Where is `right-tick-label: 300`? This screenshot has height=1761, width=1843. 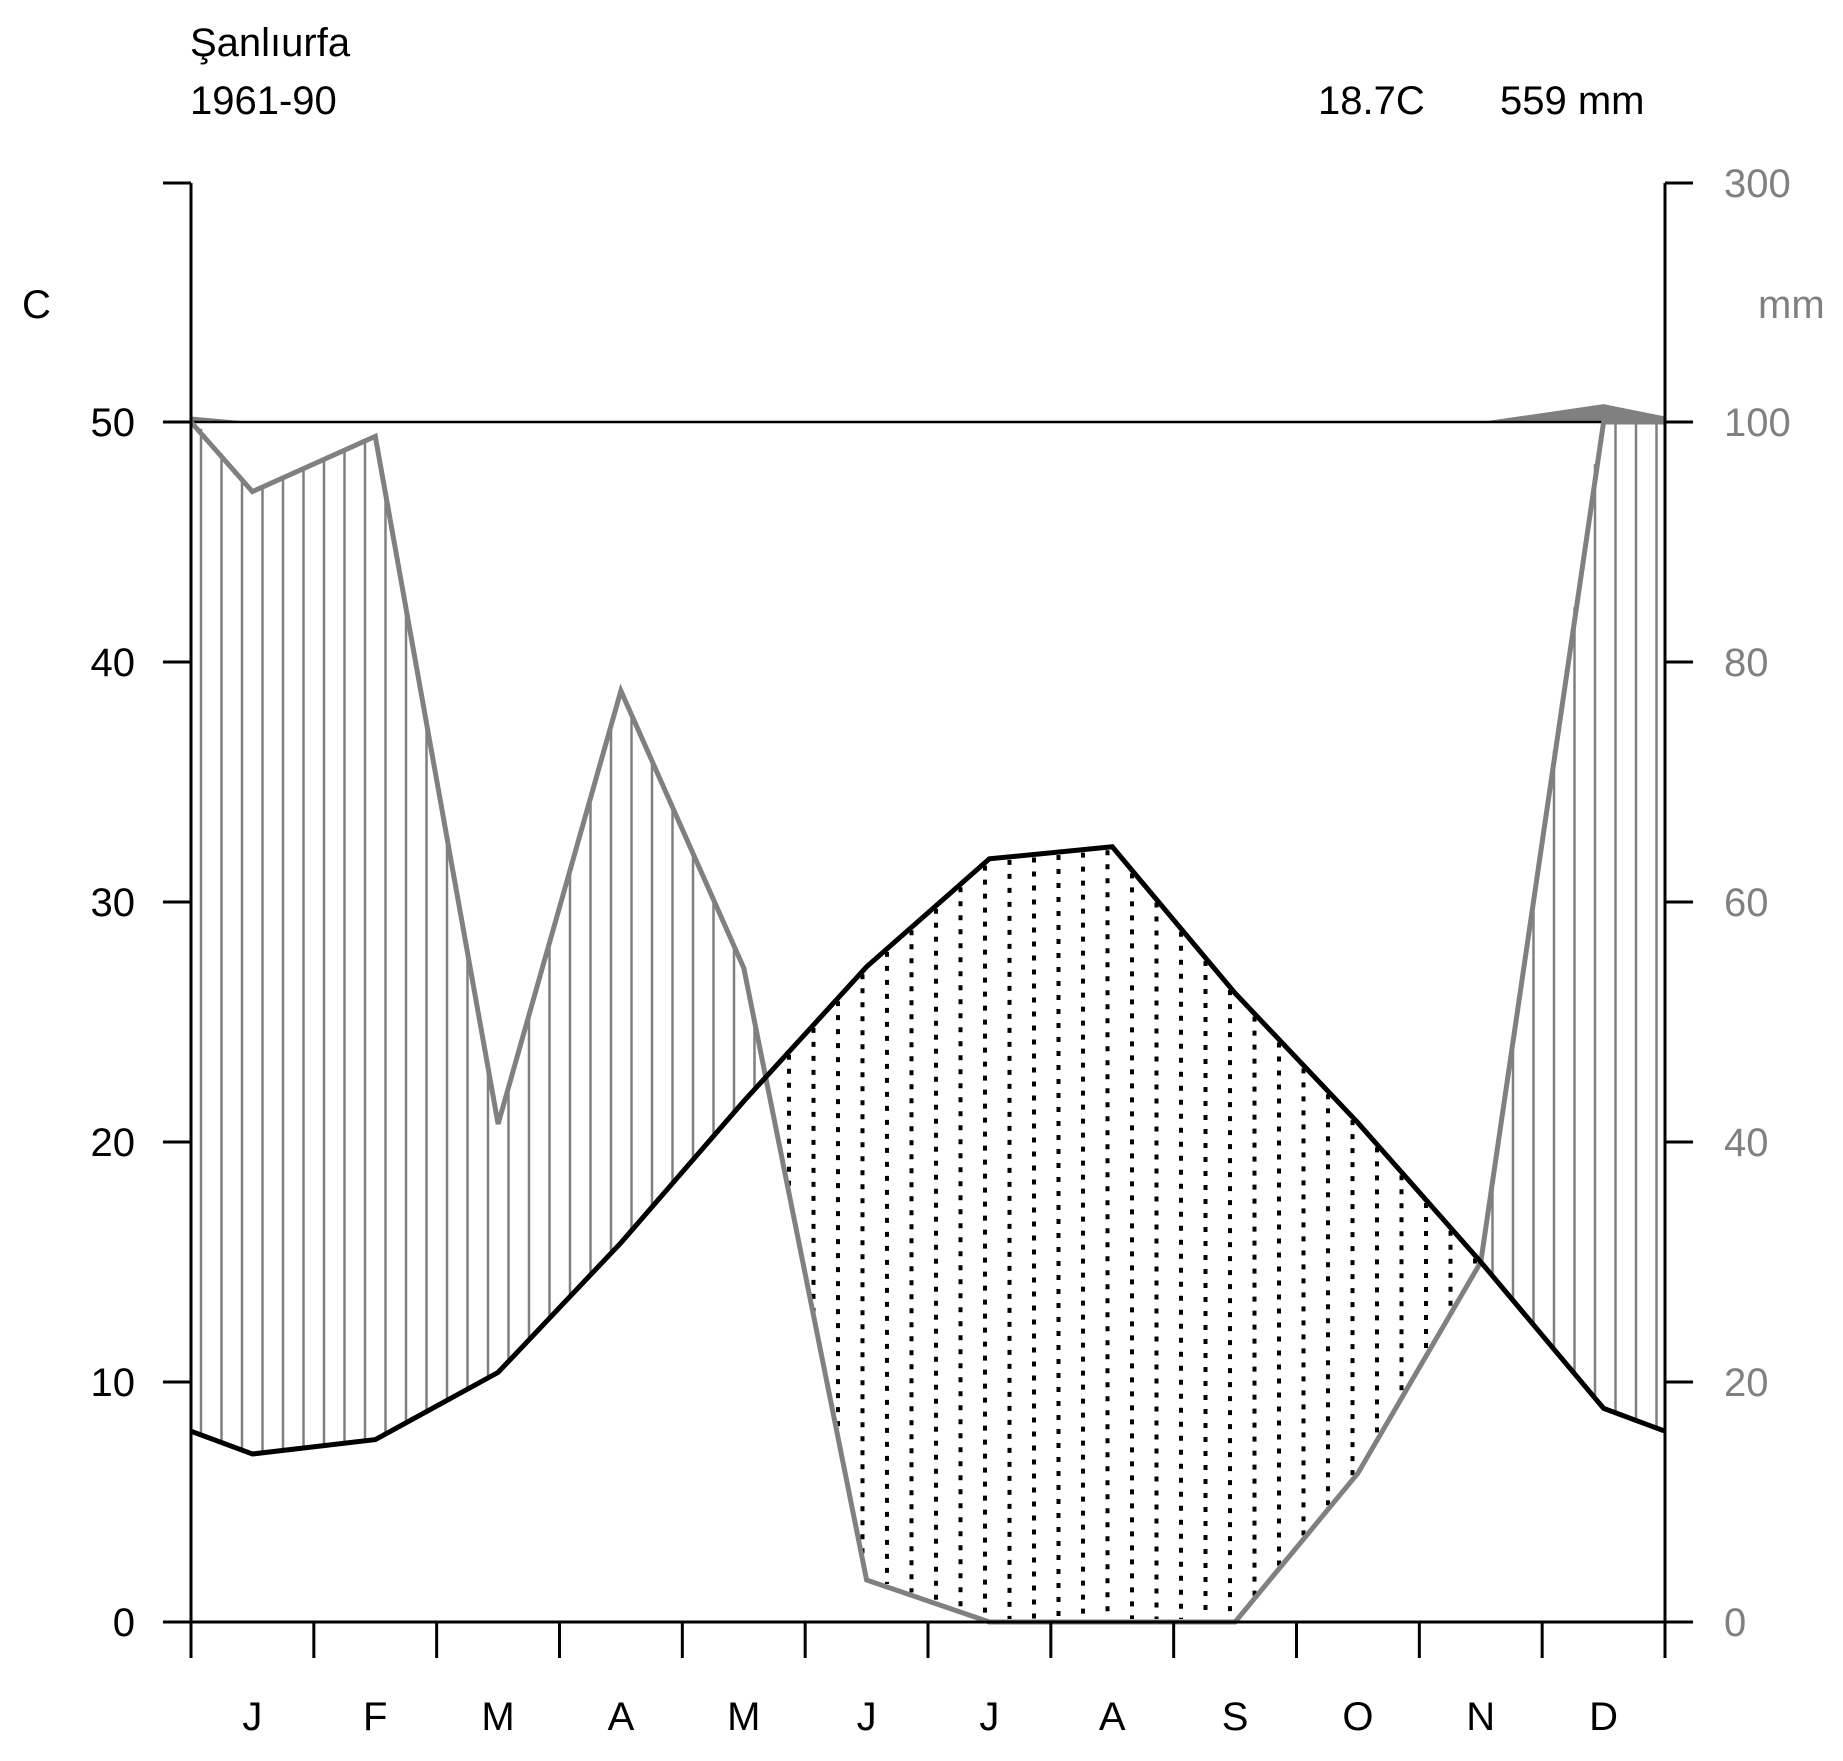 right-tick-label: 300 is located at coordinates (1757, 184).